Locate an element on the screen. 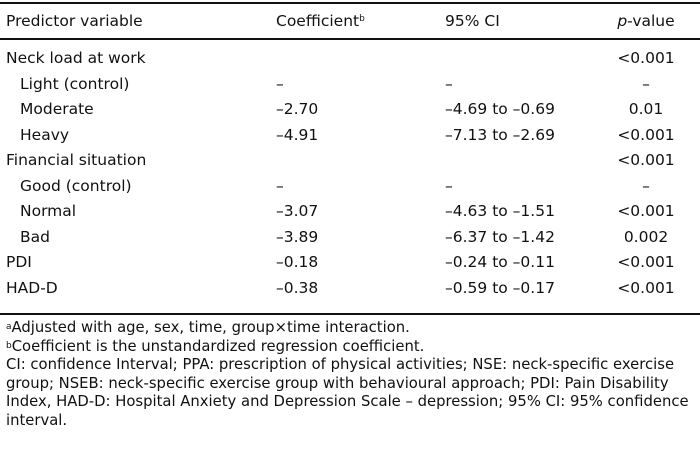  row-ci: –4.63 to –1.51 is located at coordinates (500, 211).